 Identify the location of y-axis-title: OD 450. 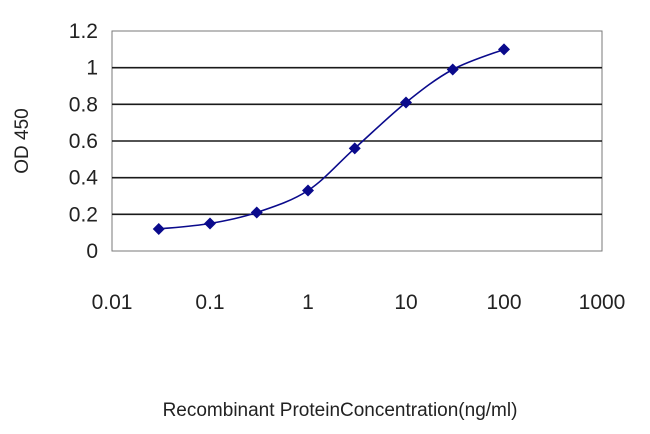
(22, 140).